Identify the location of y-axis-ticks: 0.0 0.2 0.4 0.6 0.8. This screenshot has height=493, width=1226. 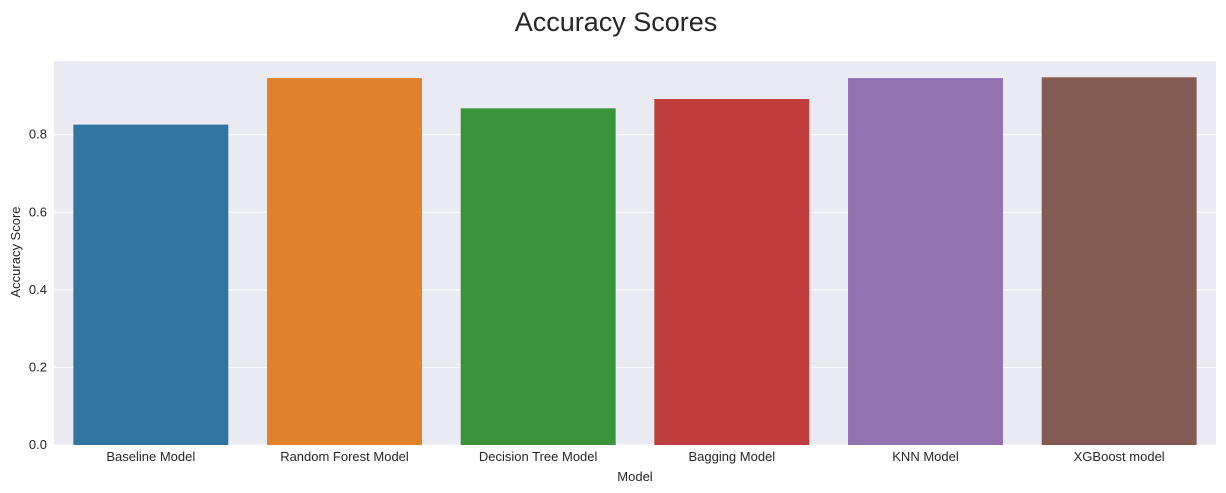
(38, 289).